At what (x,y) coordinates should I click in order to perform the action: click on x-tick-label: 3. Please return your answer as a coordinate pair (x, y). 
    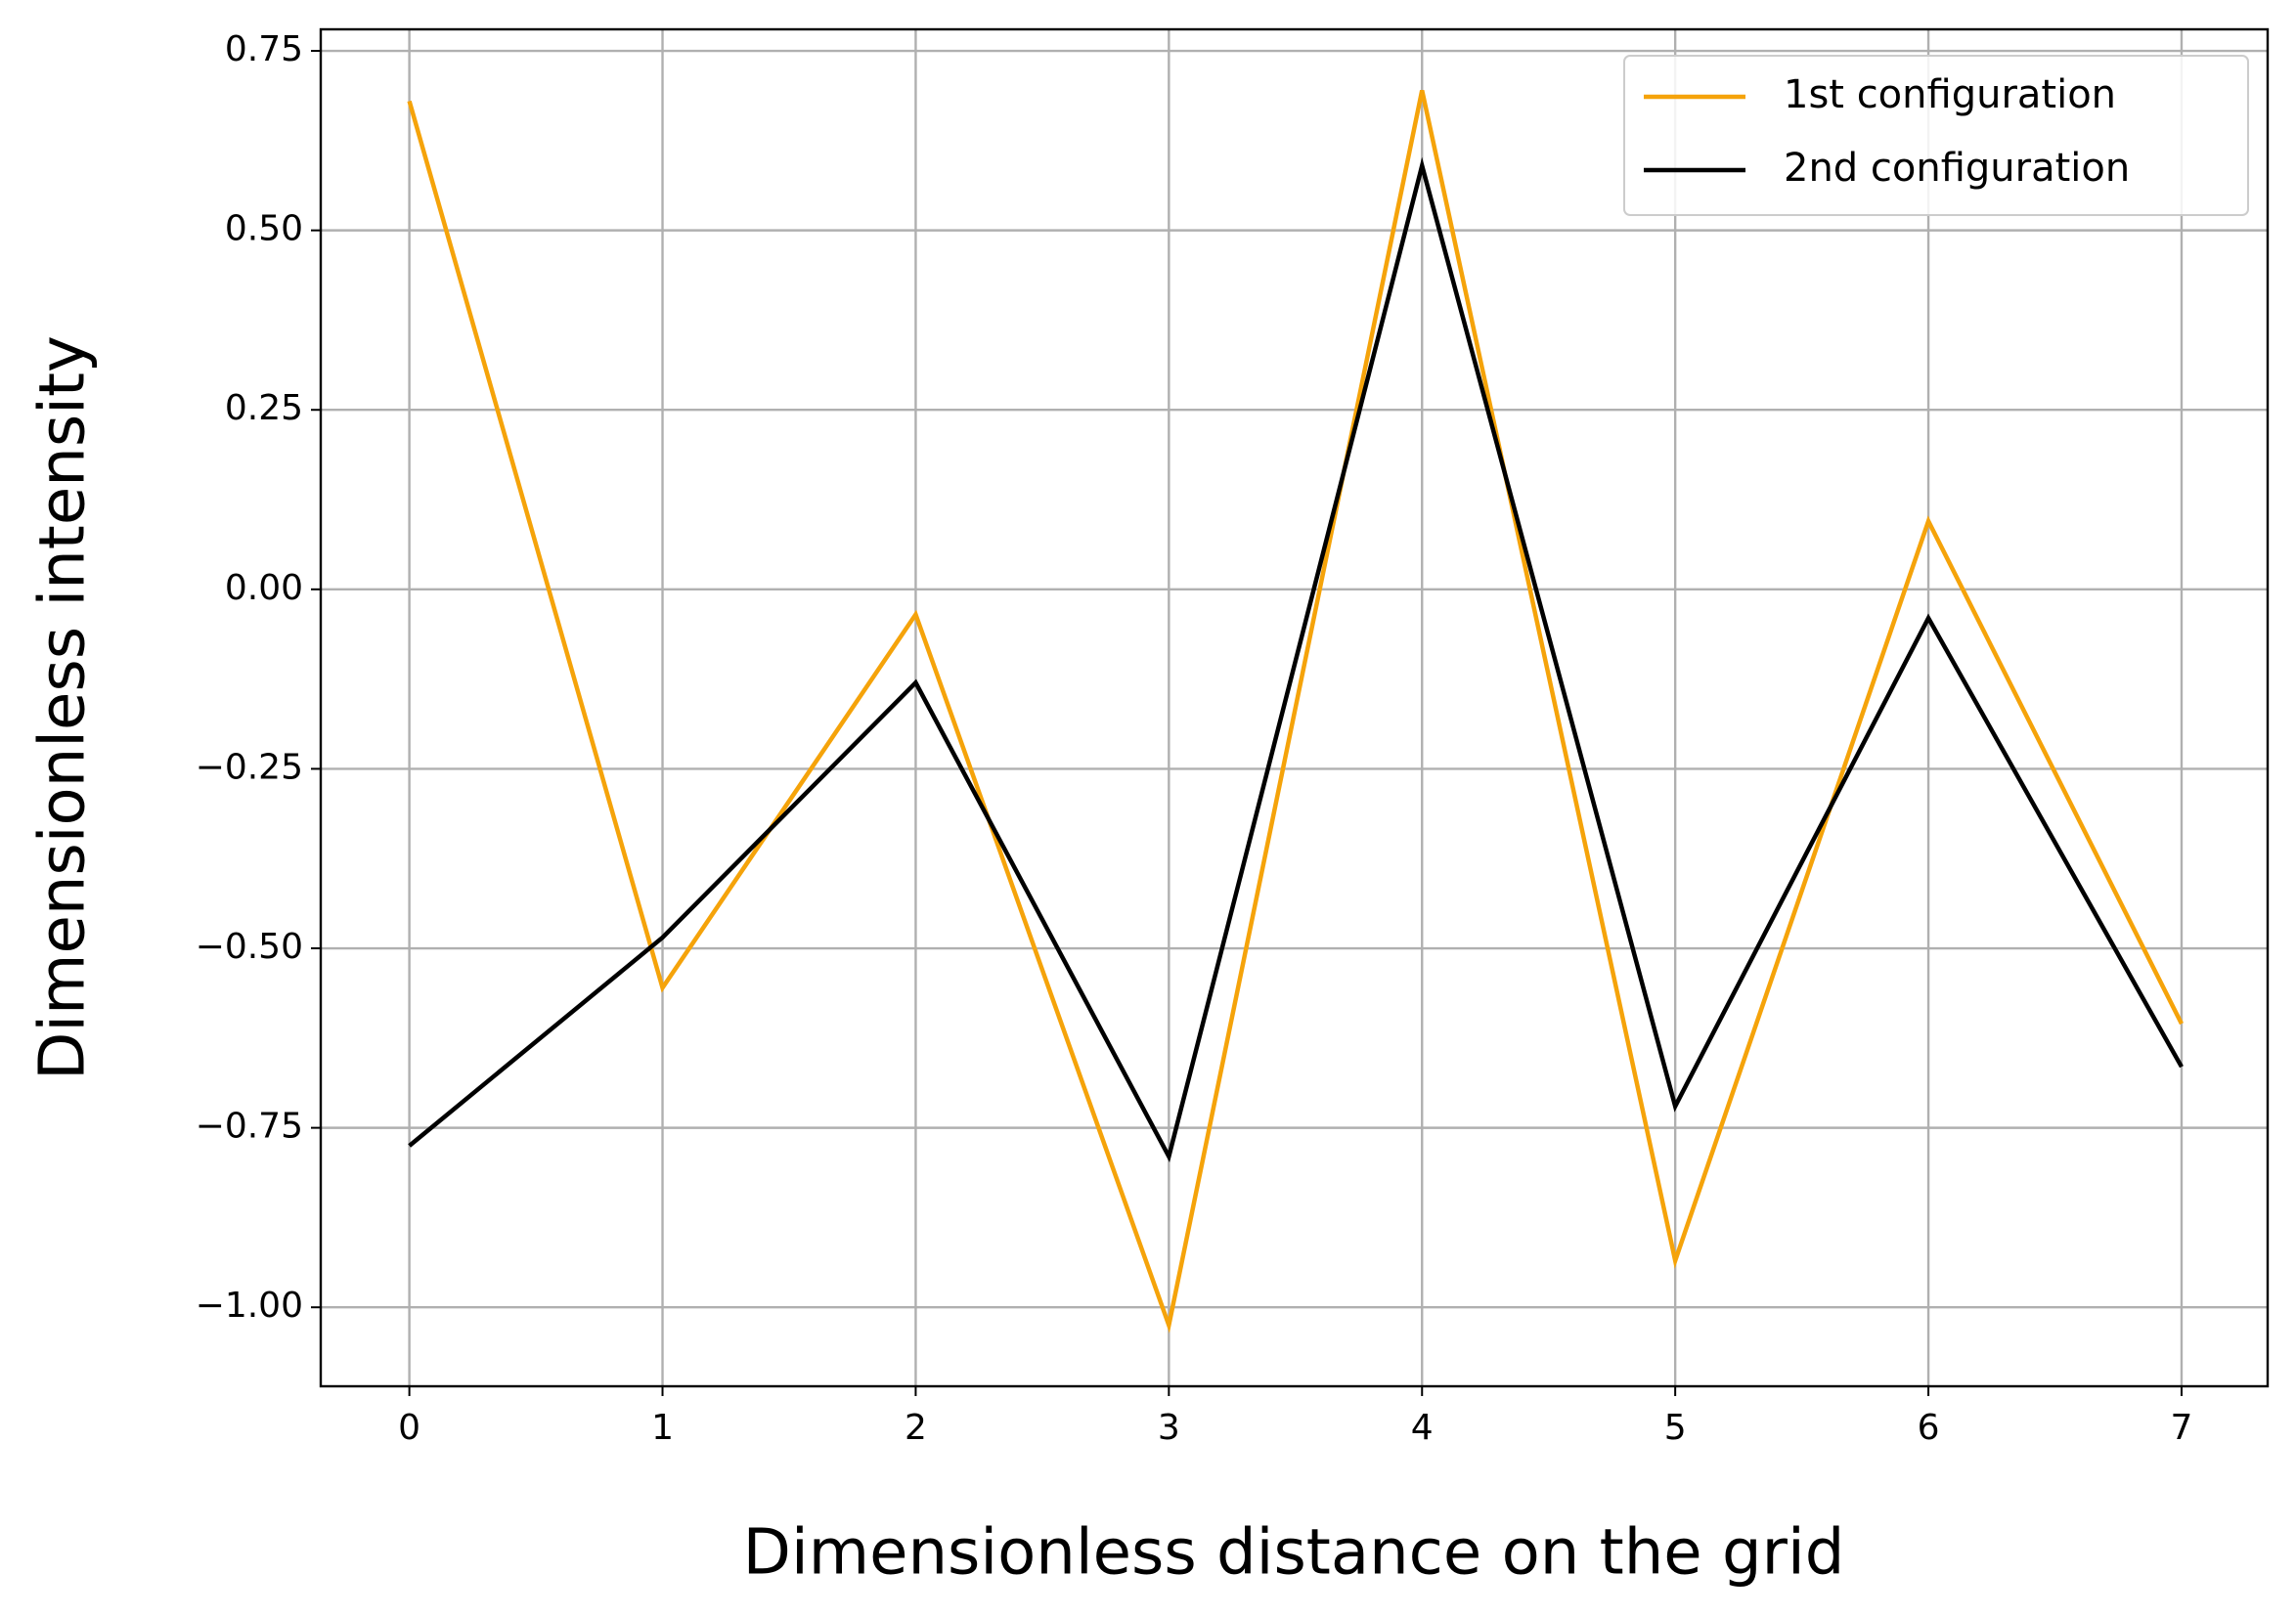
    Looking at the image, I should click on (1169, 1428).